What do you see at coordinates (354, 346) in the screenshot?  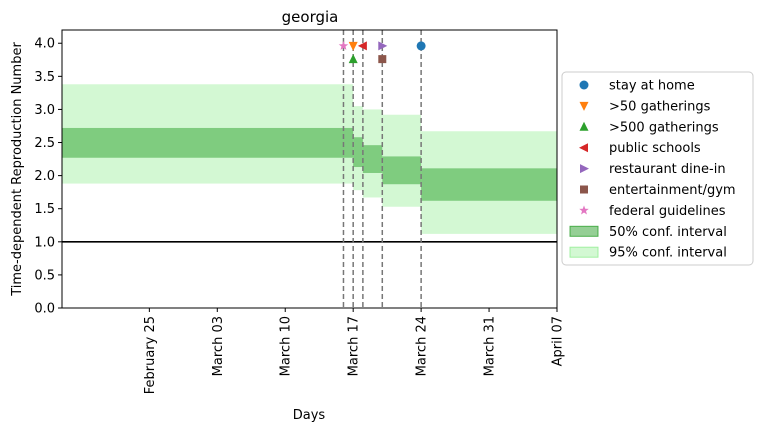 I see `x-tick-label-3: March 17` at bounding box center [354, 346].